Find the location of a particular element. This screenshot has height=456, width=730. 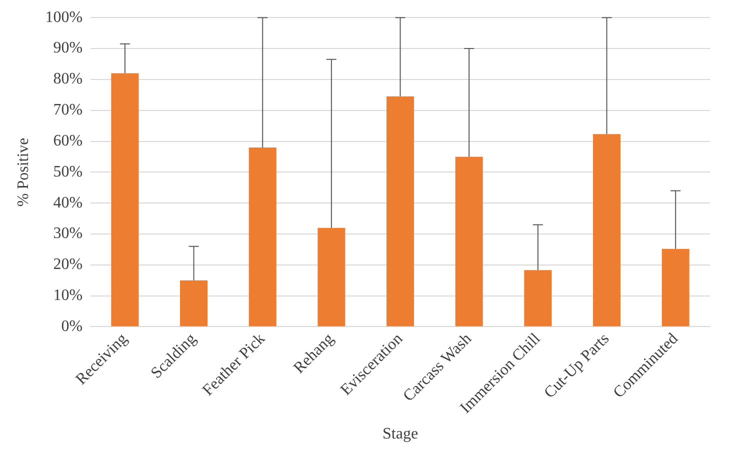

y-tick-label: 20% is located at coordinates (68, 265).